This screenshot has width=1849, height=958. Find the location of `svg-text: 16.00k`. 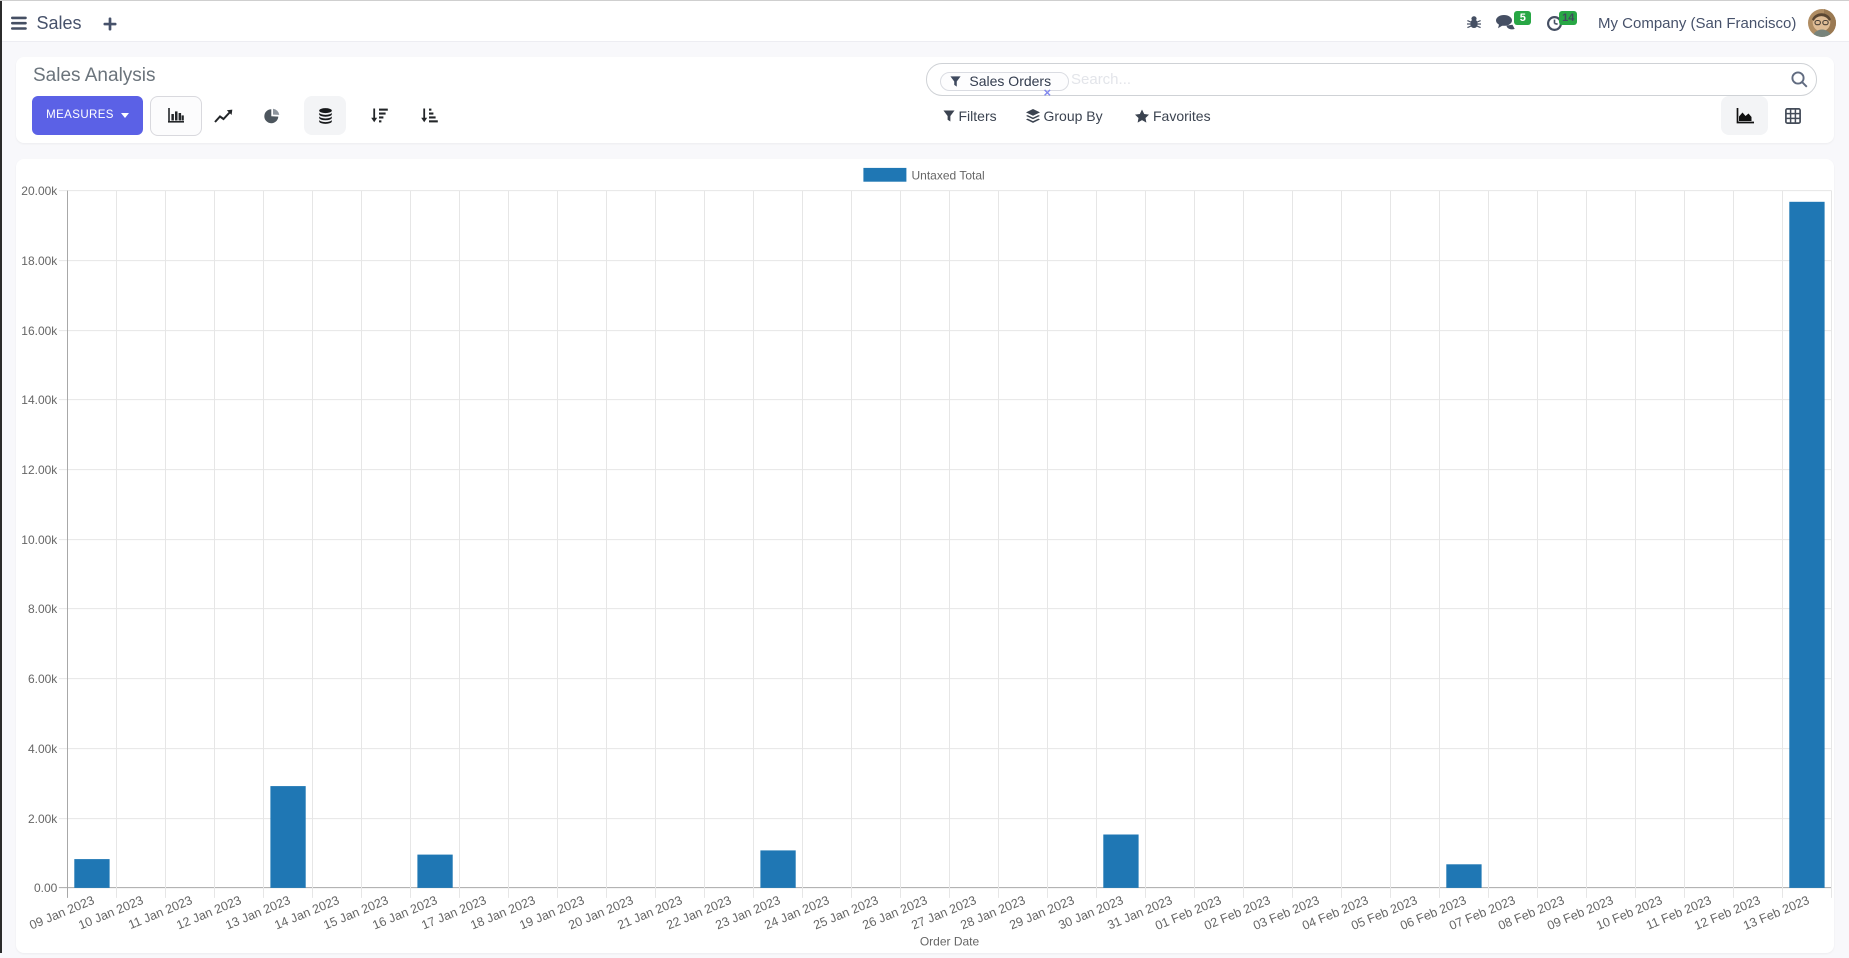

svg-text: 16.00k is located at coordinates (39, 331).